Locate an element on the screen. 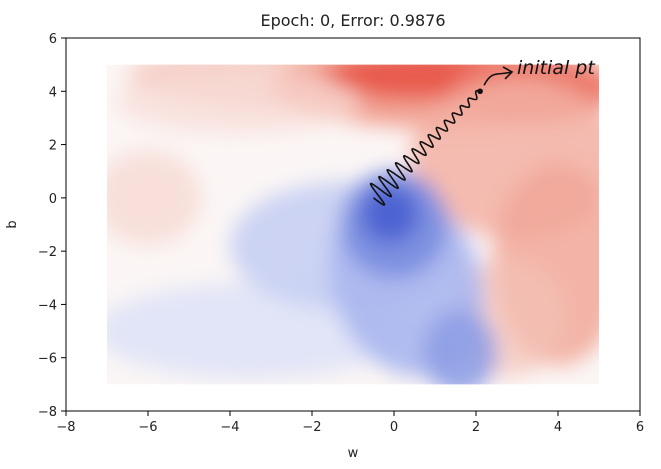 The width and height of the screenshot is (661, 469). annotation-arrowhead is located at coordinates (508, 73).